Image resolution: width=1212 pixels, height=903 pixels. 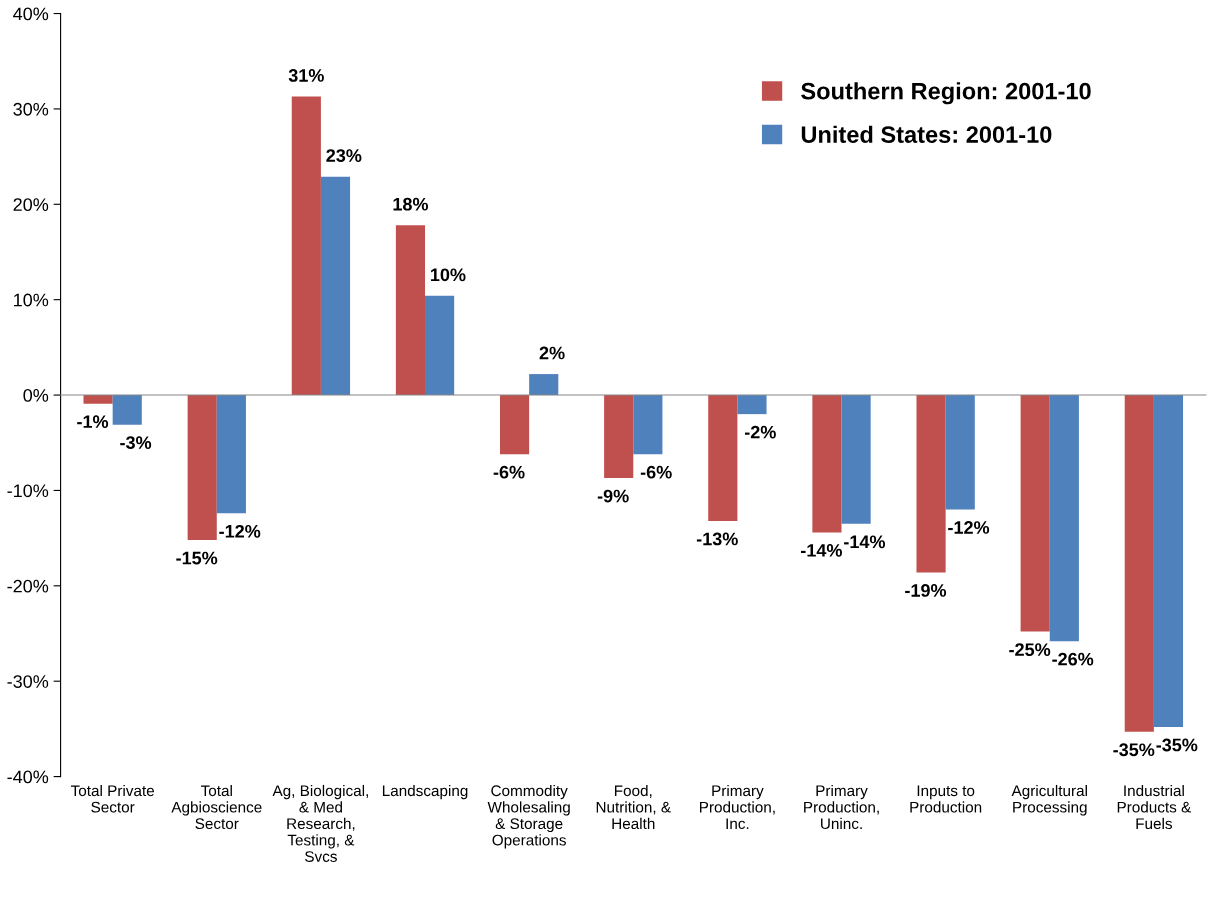 I want to click on x-tick-label: Total Private Sector, so click(x=112, y=798).